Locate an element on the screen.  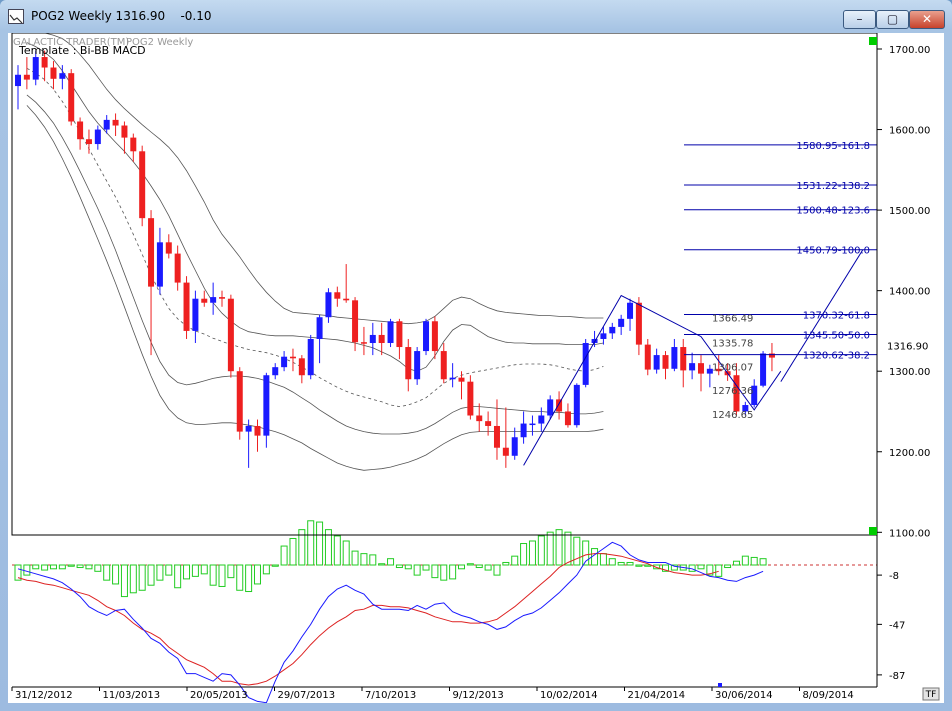
title-bar: POG2 Weekly 1316.90 -0.10 – ▢ ✕ is located at coordinates (476, 17).